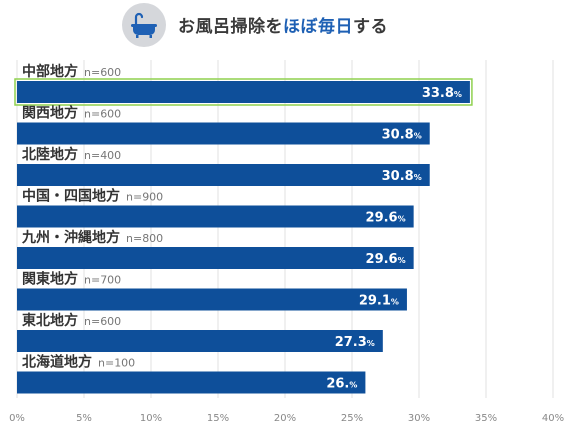 The height and width of the screenshot is (431, 581). Describe the element at coordinates (230, 27) in the screenshot. I see `title-prefix: お風呂掃除を` at that location.